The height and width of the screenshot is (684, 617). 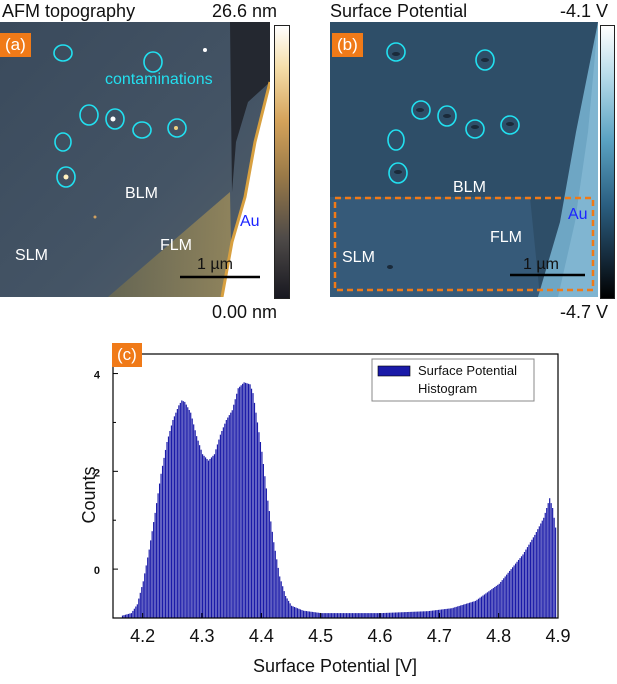 I want to click on topography-colorbar, so click(x=282, y=162).